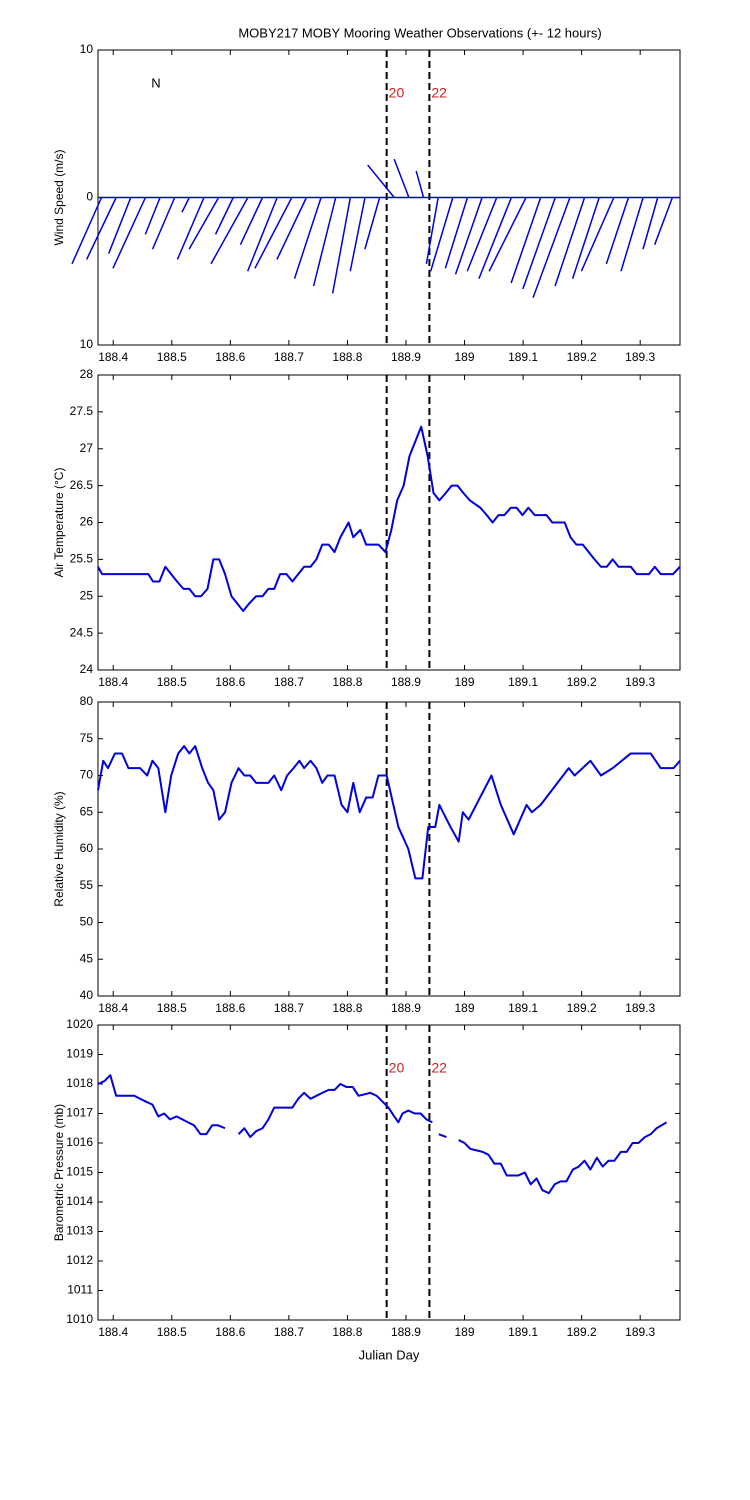  What do you see at coordinates (87, 595) in the screenshot?
I see `y-tick-label: 25` at bounding box center [87, 595].